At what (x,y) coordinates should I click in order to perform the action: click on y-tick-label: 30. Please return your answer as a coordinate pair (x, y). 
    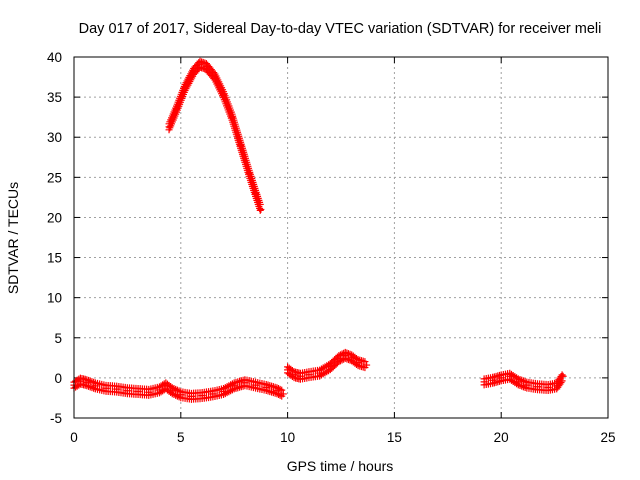
    Looking at the image, I should click on (54, 137).